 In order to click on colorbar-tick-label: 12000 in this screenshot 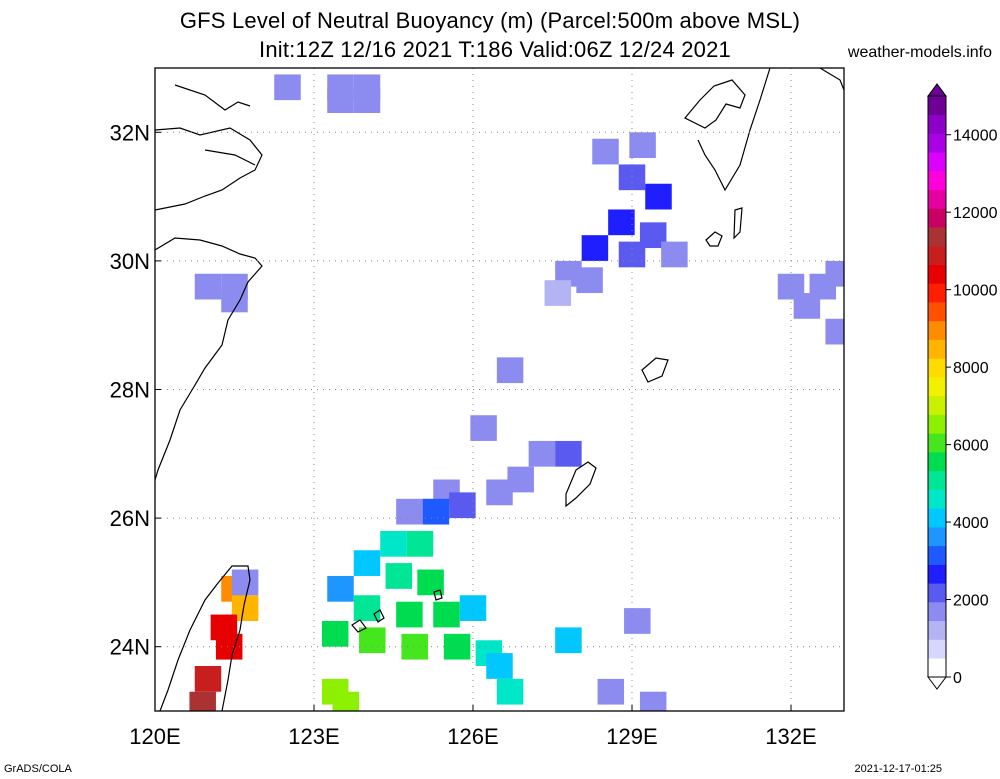, I will do `click(975, 213)`.